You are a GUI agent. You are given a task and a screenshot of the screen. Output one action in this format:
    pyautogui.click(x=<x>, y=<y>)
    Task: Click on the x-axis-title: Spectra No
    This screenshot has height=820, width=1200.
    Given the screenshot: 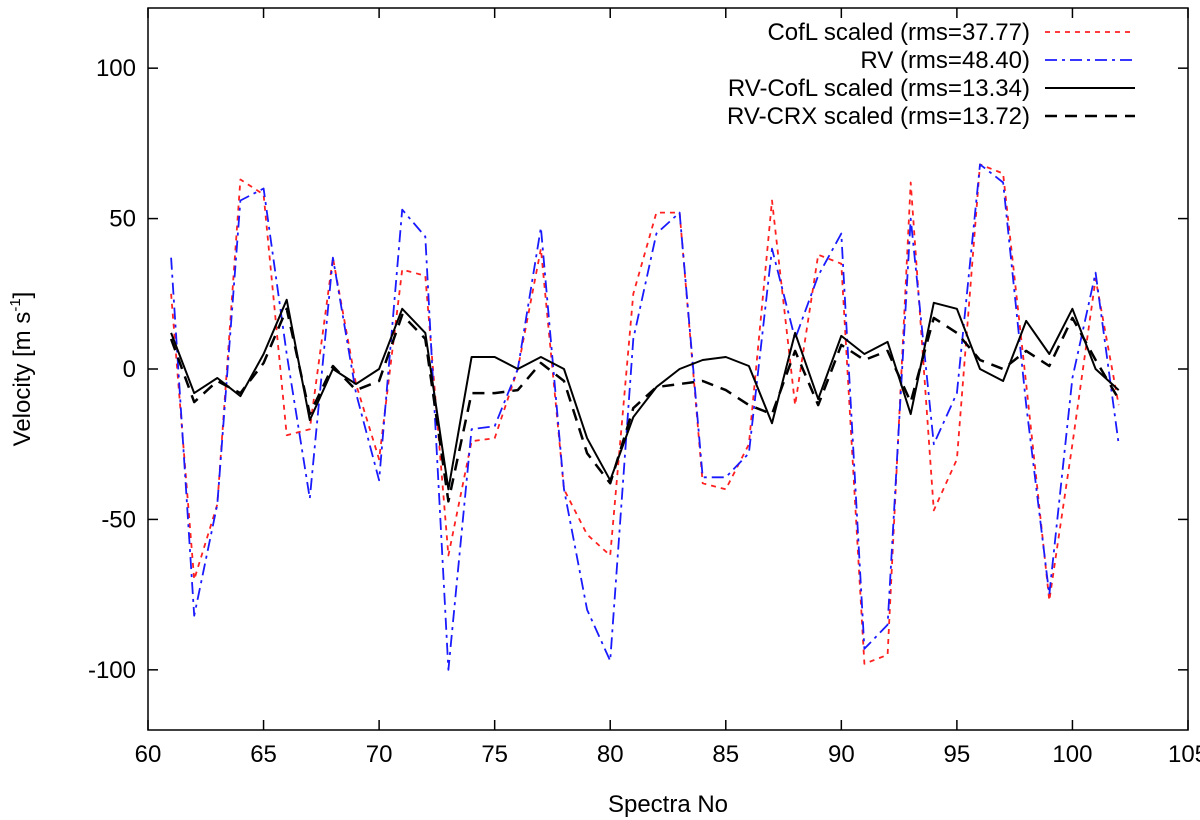 What is the action you would take?
    pyautogui.click(x=668, y=804)
    